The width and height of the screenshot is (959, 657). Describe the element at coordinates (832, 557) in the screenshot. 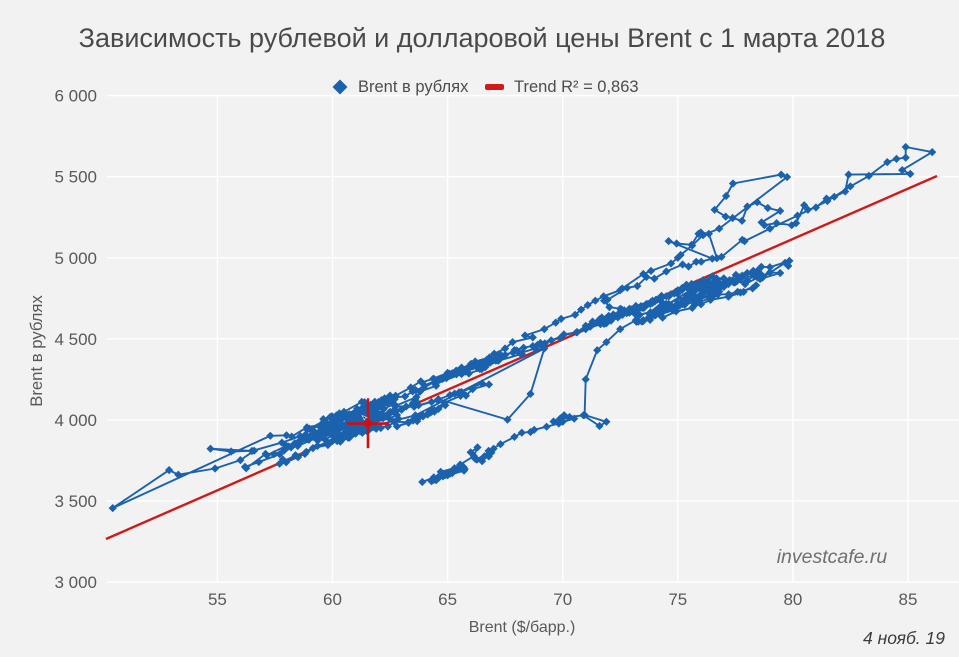

I see `svg-text: investcafe.ru` at that location.